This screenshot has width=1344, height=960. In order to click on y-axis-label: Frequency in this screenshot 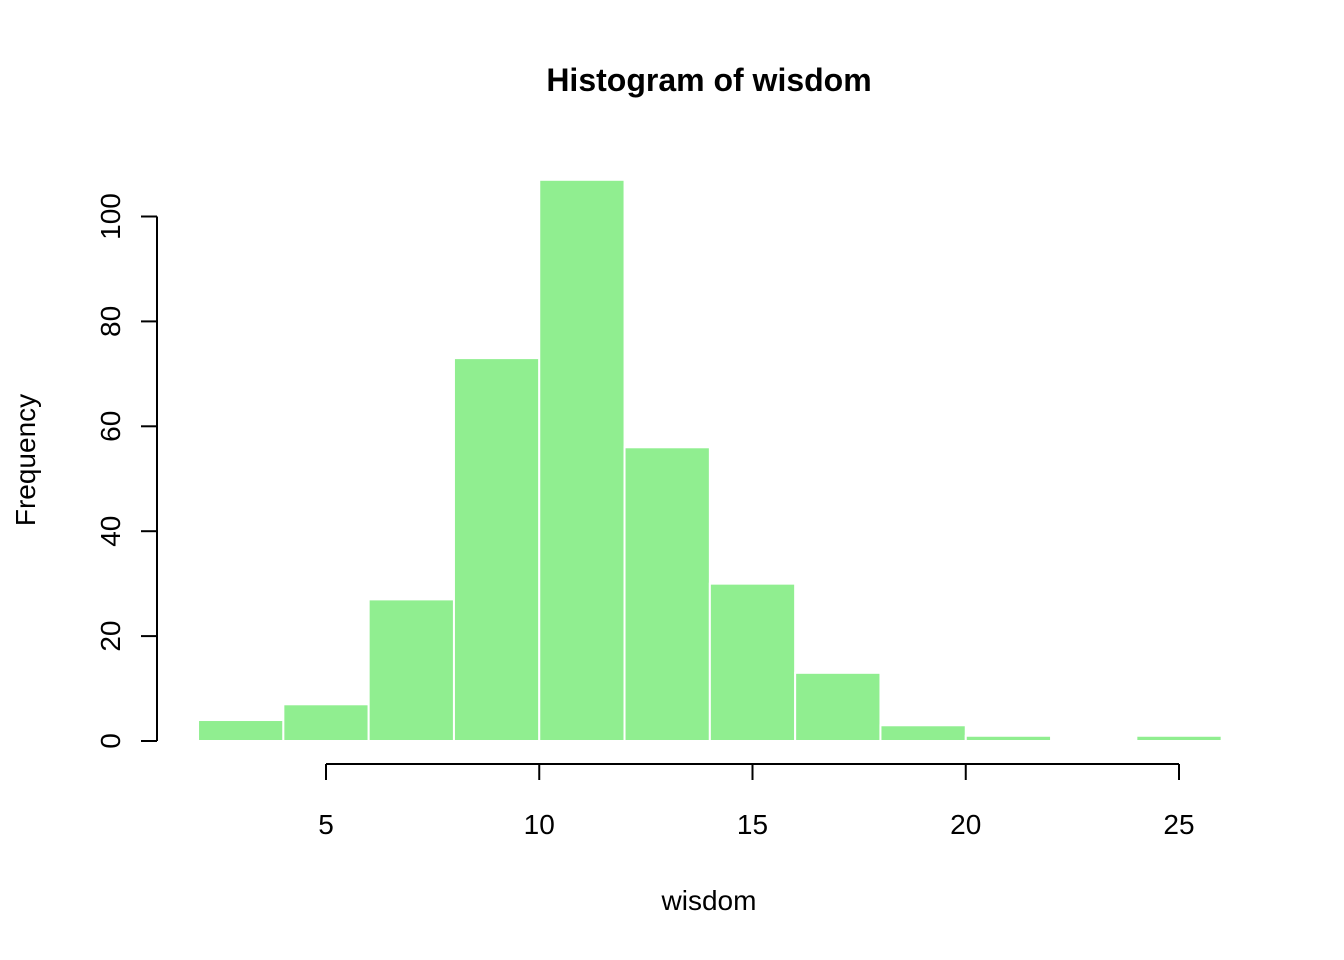, I will do `click(25, 460)`.